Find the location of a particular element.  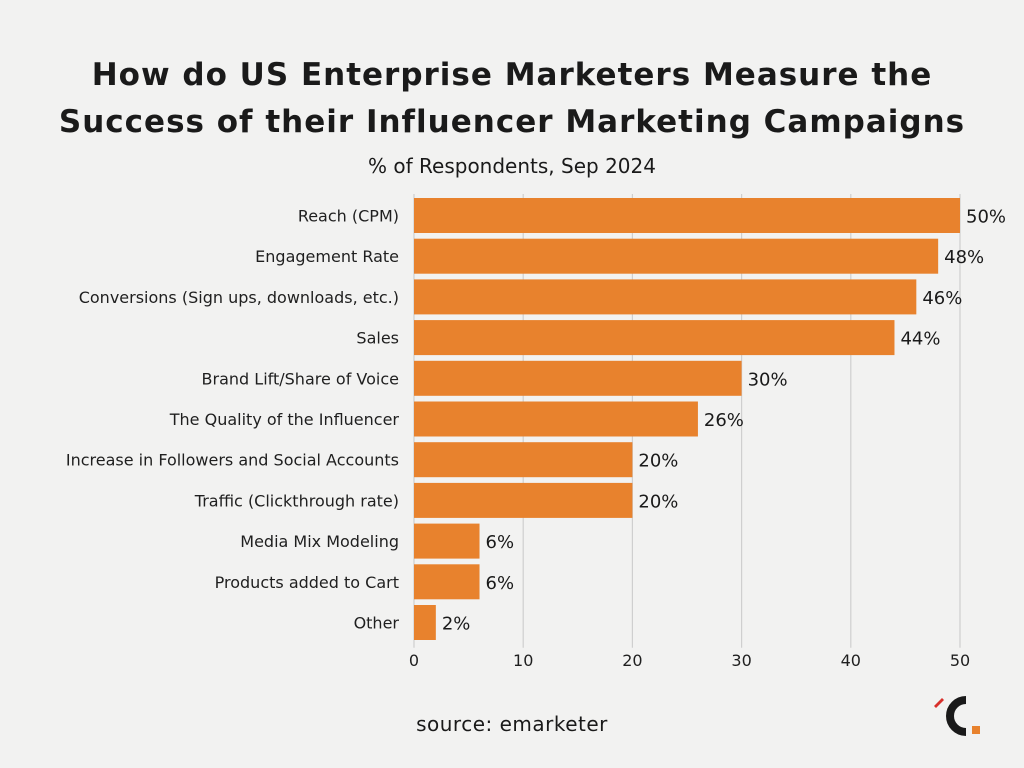

x-tick-label: 20 is located at coordinates (632, 660).